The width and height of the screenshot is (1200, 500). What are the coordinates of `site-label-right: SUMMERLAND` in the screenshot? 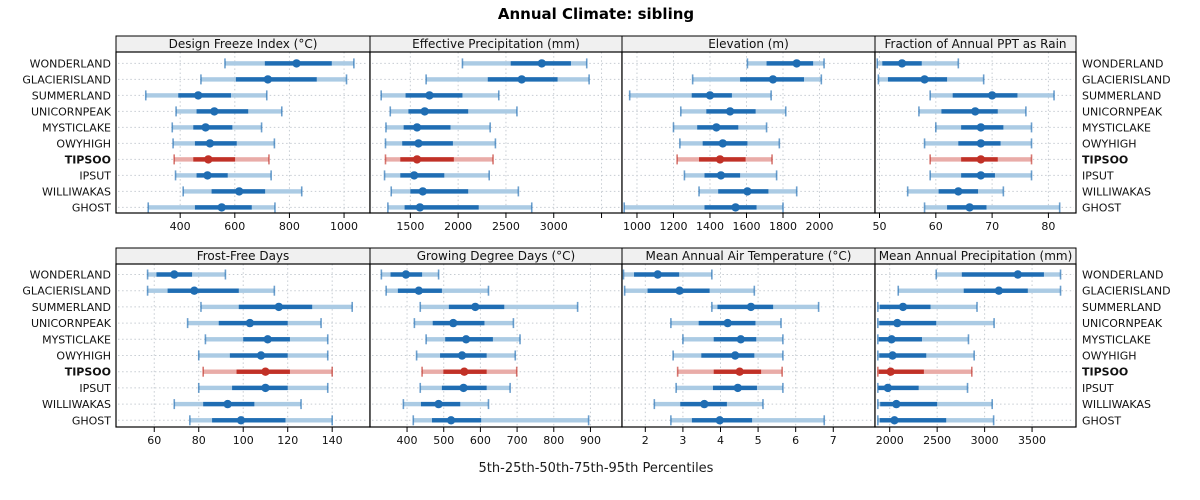 It's located at (1121, 307).